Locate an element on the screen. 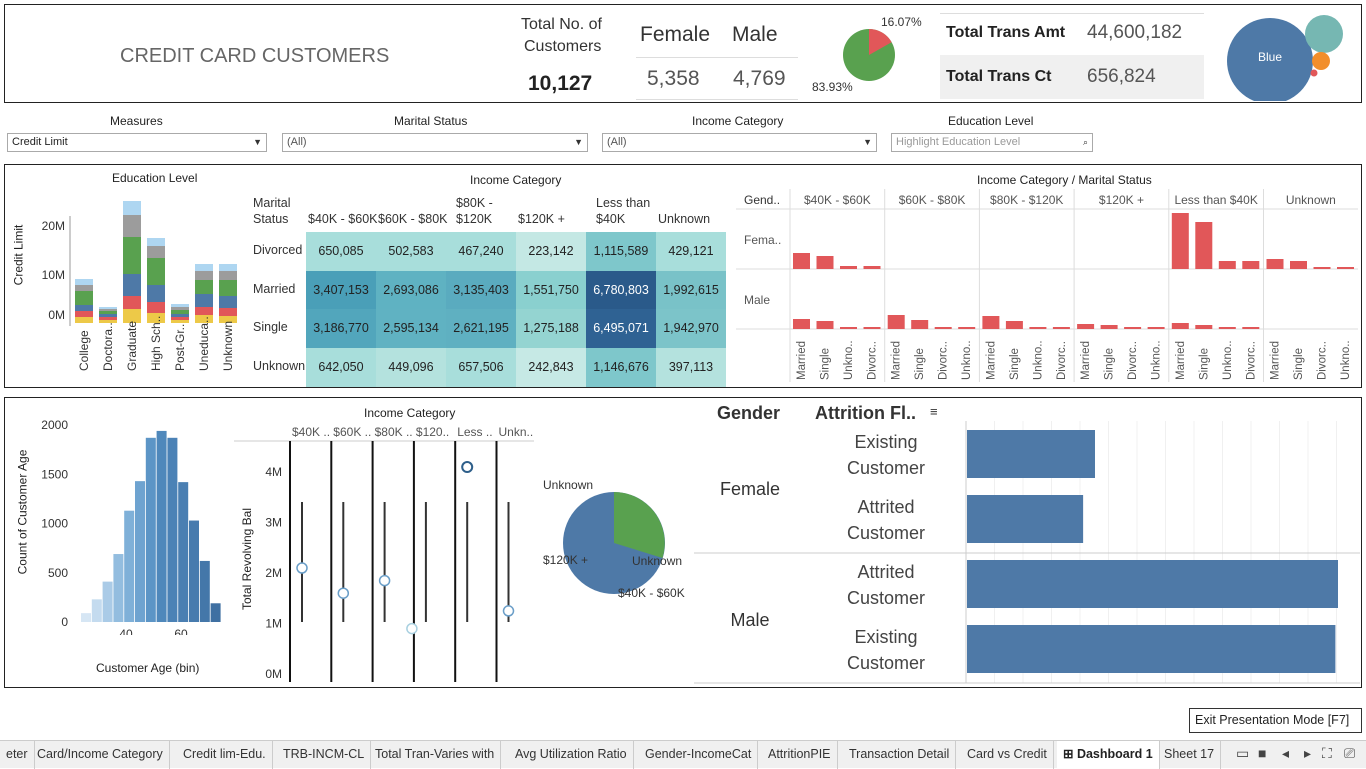  sheet-tab: Card/Income Category is located at coordinates (100, 755).